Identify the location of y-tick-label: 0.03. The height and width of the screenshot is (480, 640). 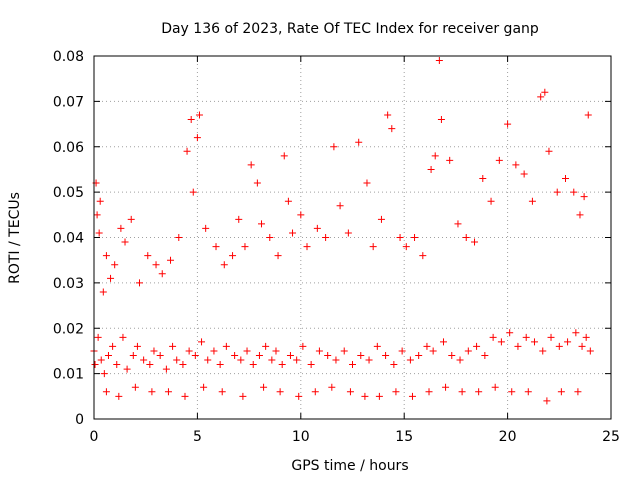
(68, 284).